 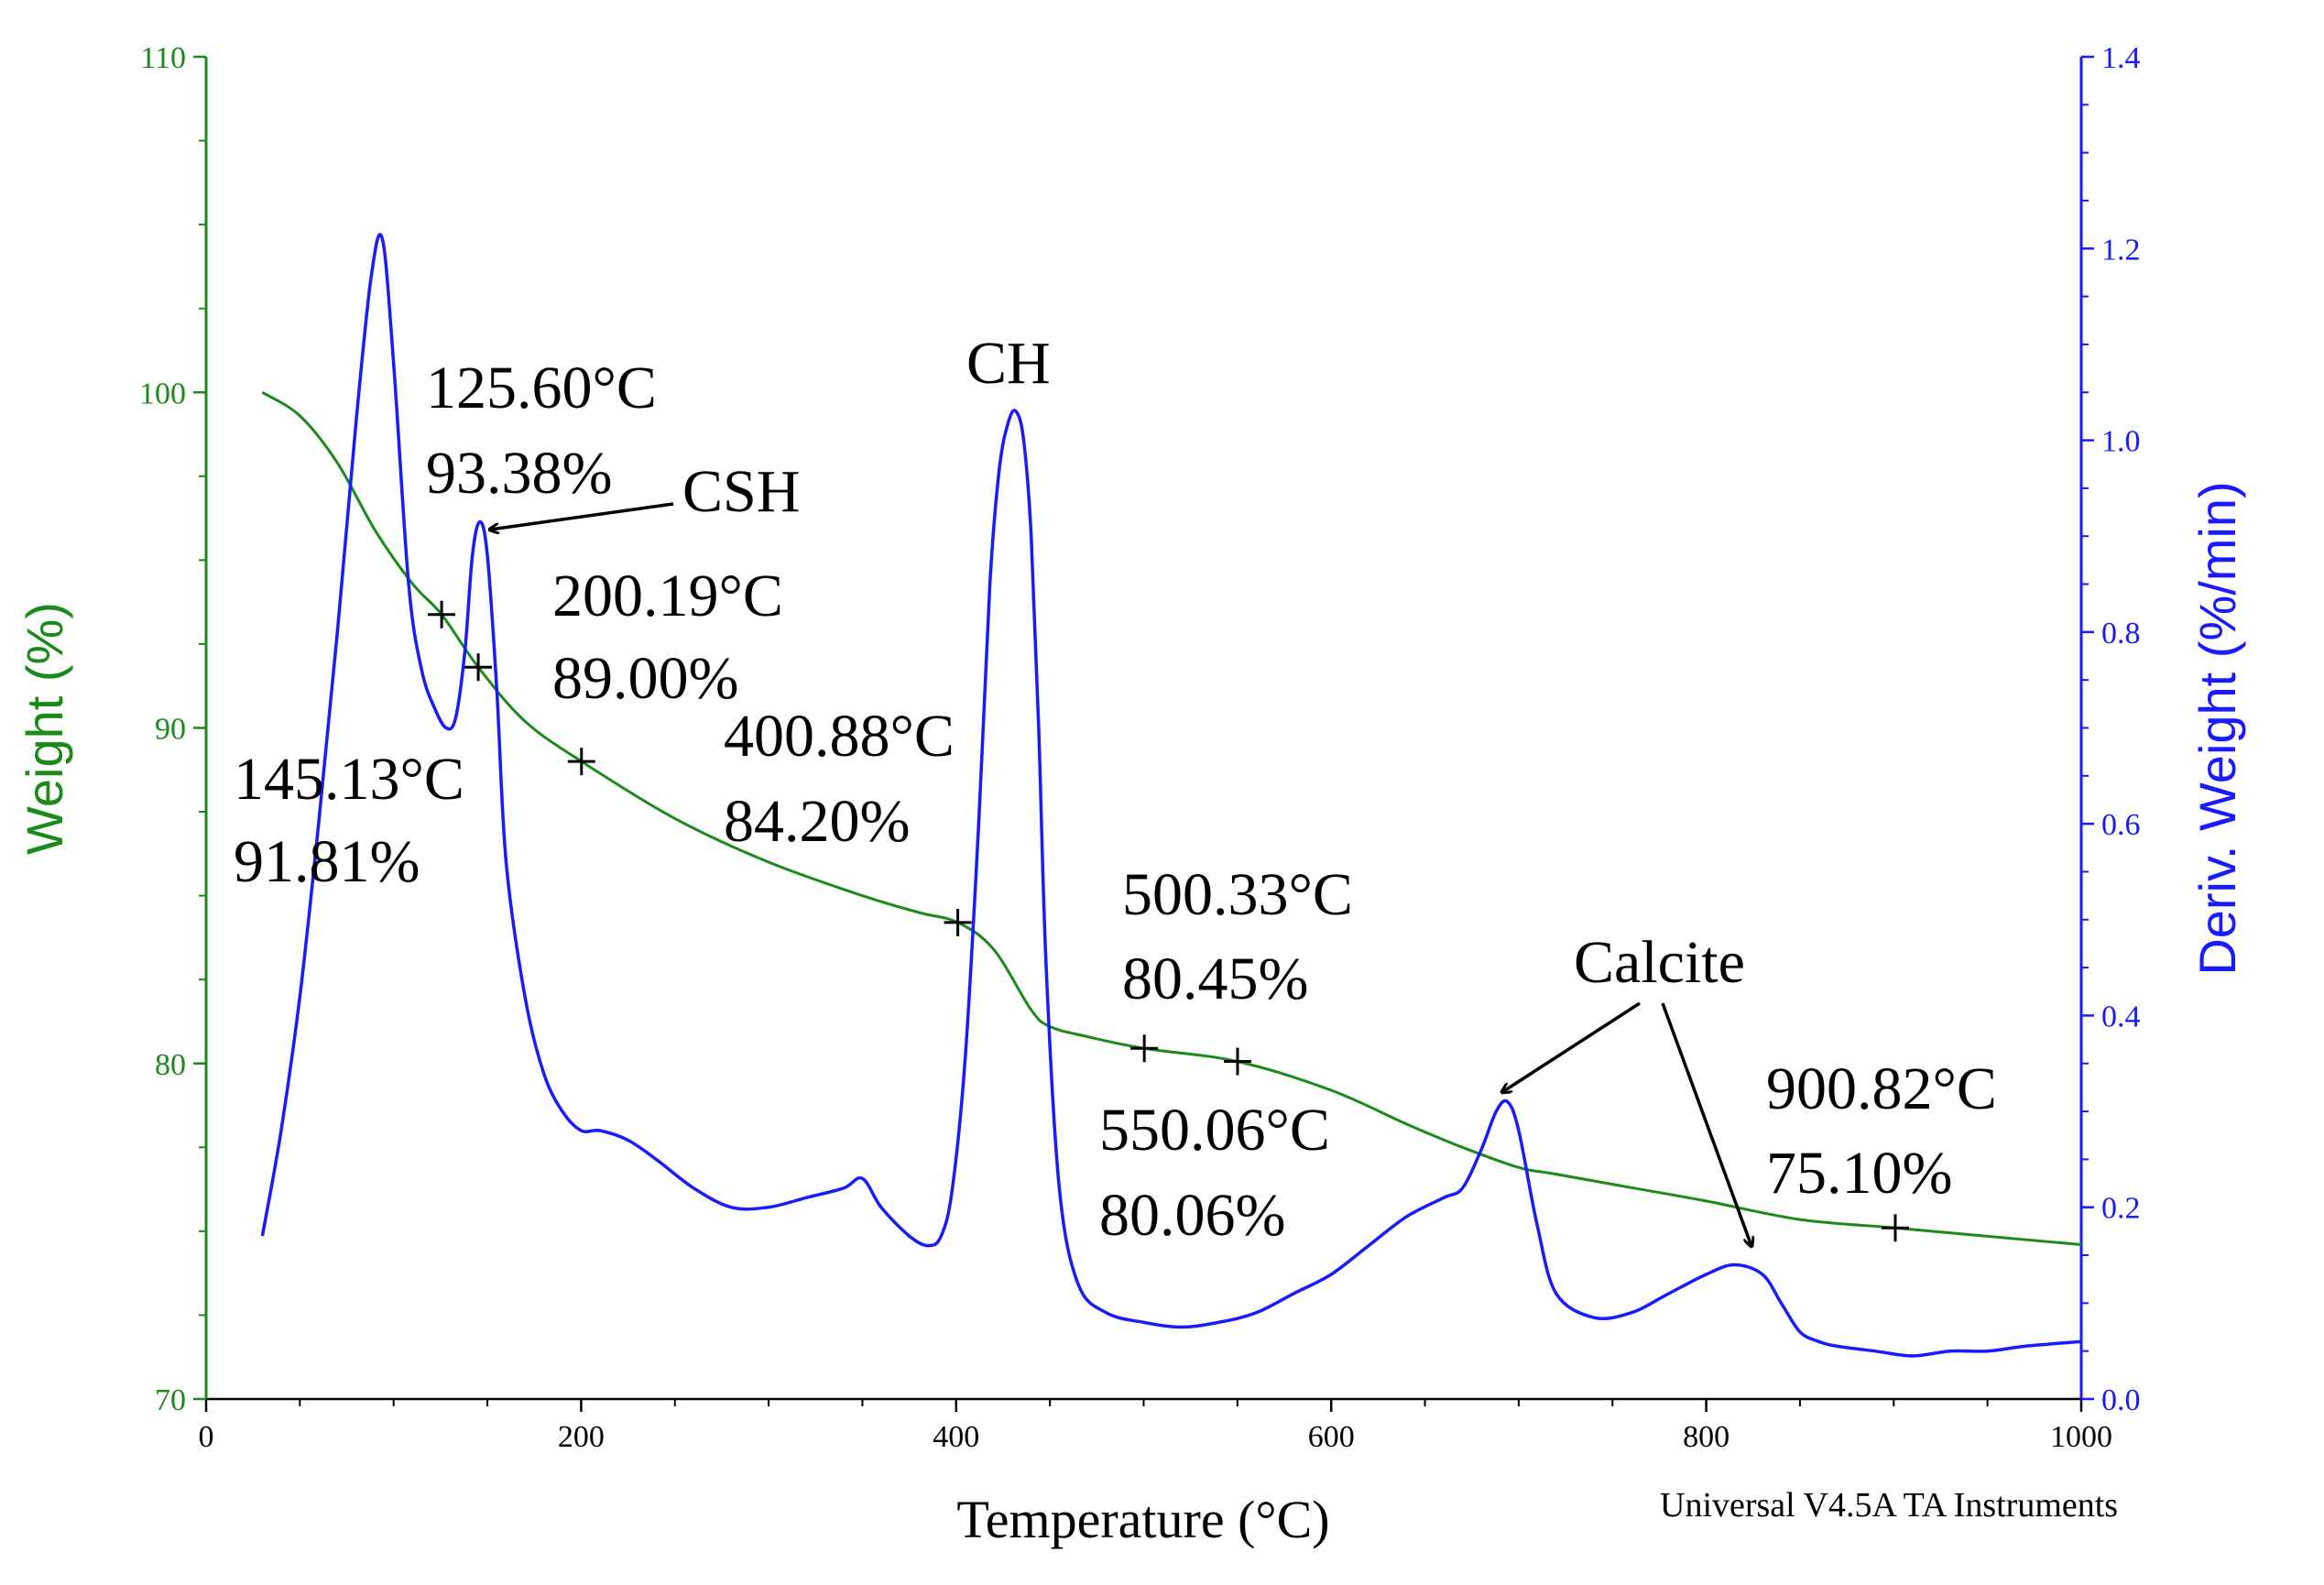 I want to click on annotation-500-temp: 500.33°C, so click(x=1237, y=895).